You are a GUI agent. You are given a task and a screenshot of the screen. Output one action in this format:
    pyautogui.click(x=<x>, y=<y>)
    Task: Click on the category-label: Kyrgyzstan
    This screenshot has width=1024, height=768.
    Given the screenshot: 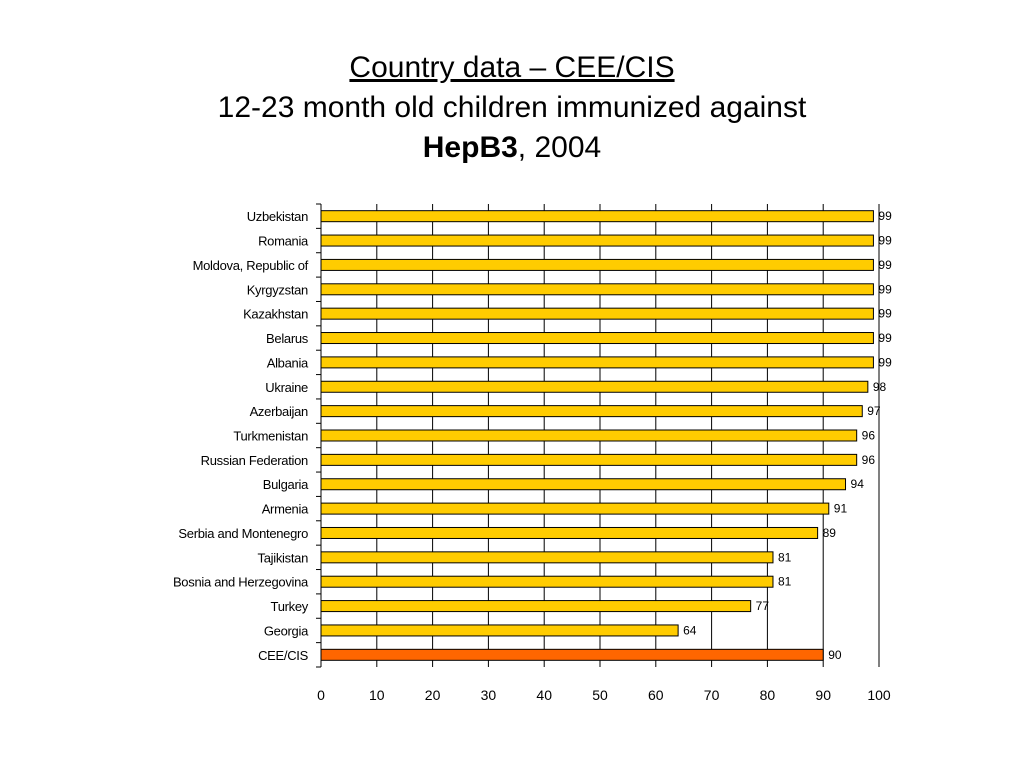 What is the action you would take?
    pyautogui.click(x=277, y=289)
    